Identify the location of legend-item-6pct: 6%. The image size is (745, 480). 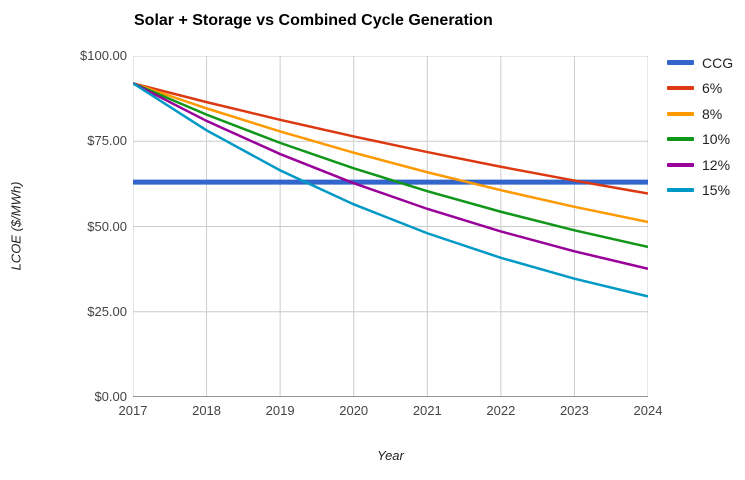
(700, 89).